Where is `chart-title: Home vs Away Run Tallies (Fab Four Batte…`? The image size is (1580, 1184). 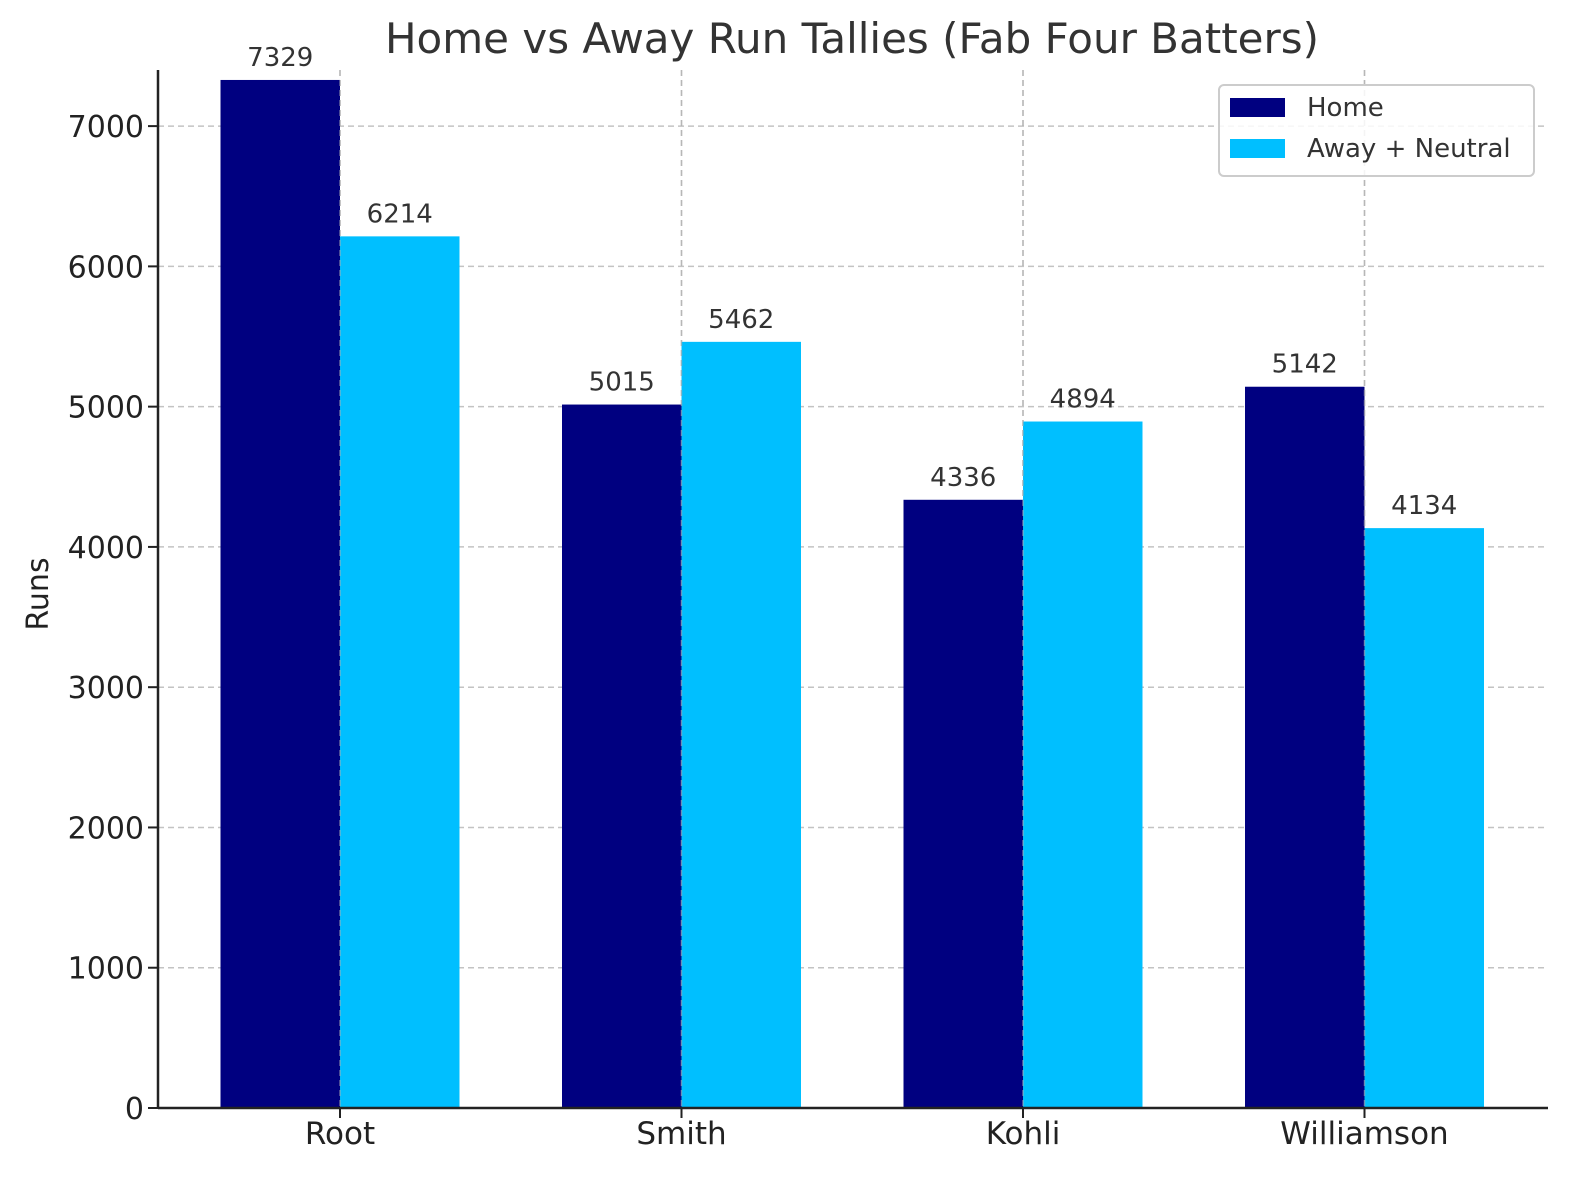
chart-title: Home vs Away Run Tallies (Fab Four Batte… is located at coordinates (852, 38).